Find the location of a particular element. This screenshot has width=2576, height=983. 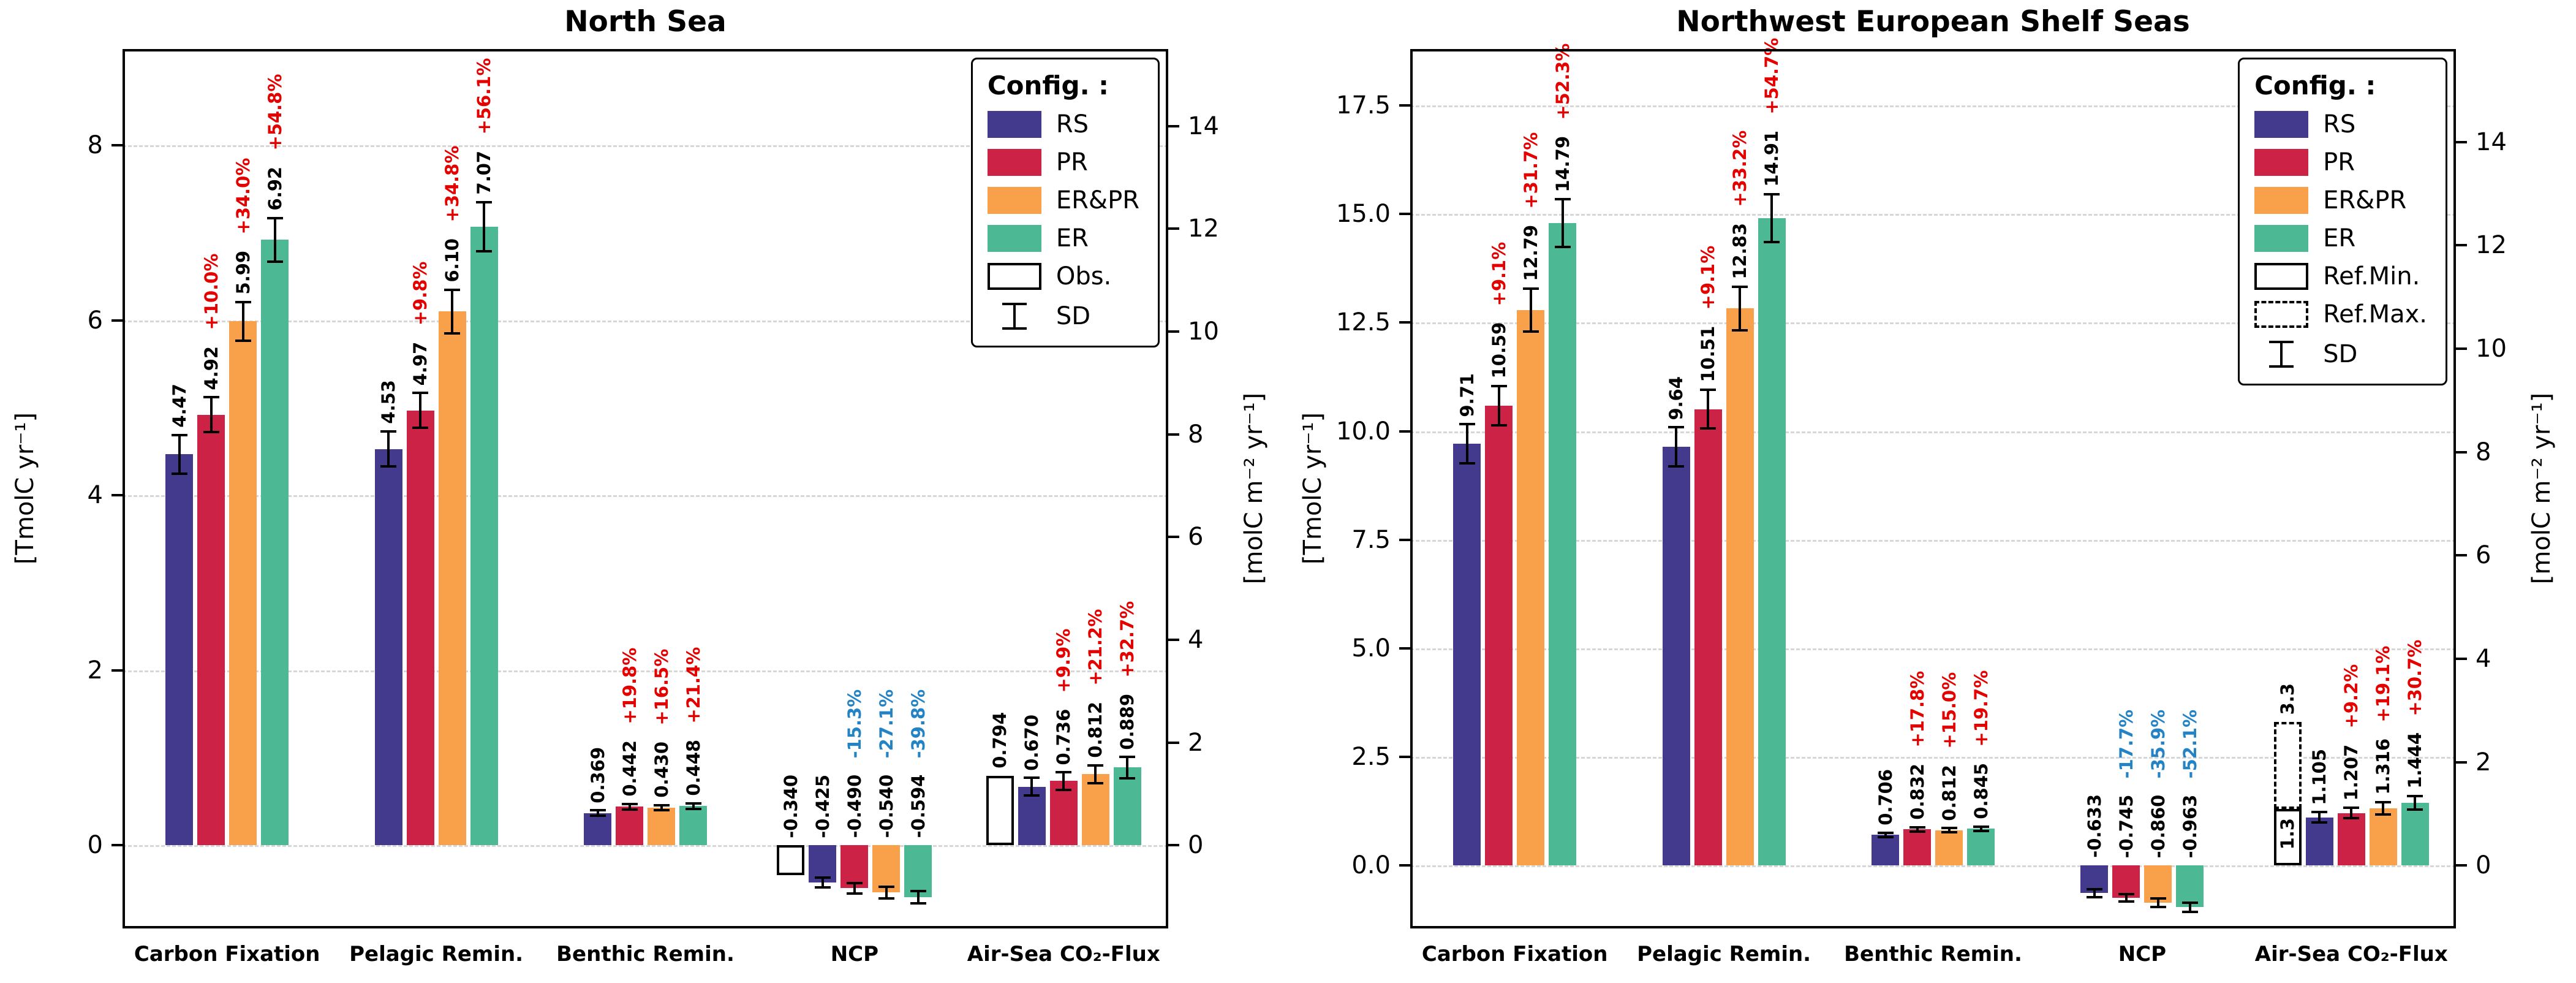

bar-pct-change: +54.7% is located at coordinates (1771, 76).